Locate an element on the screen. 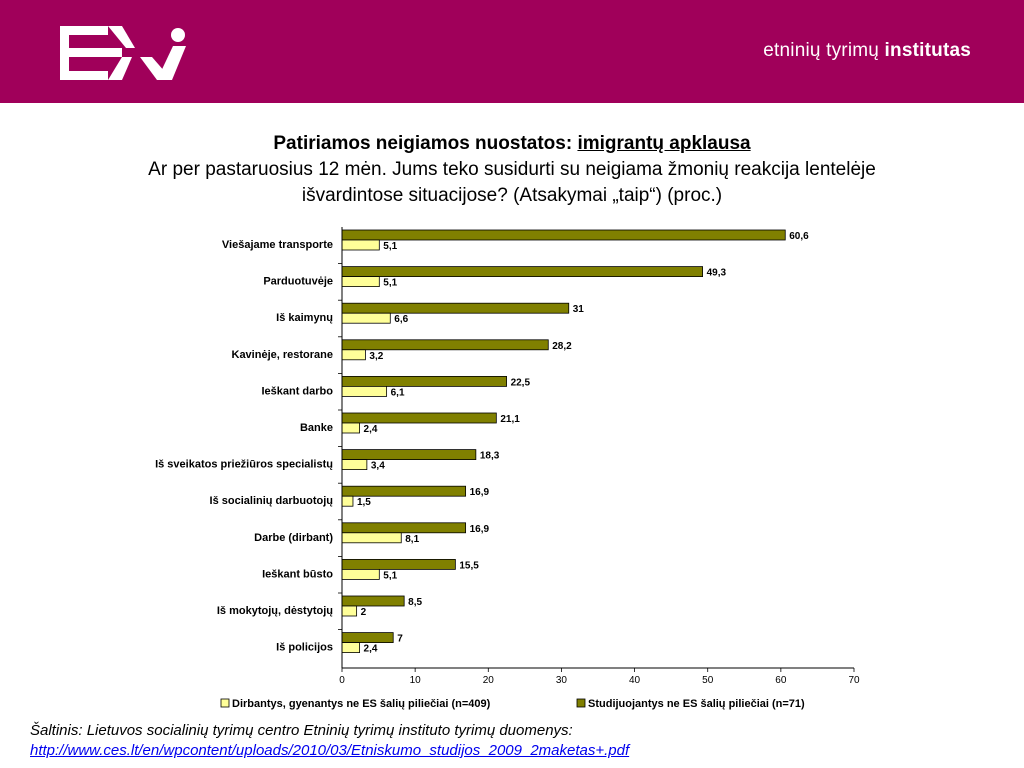  data-label-working: 1,5 is located at coordinates (364, 502).